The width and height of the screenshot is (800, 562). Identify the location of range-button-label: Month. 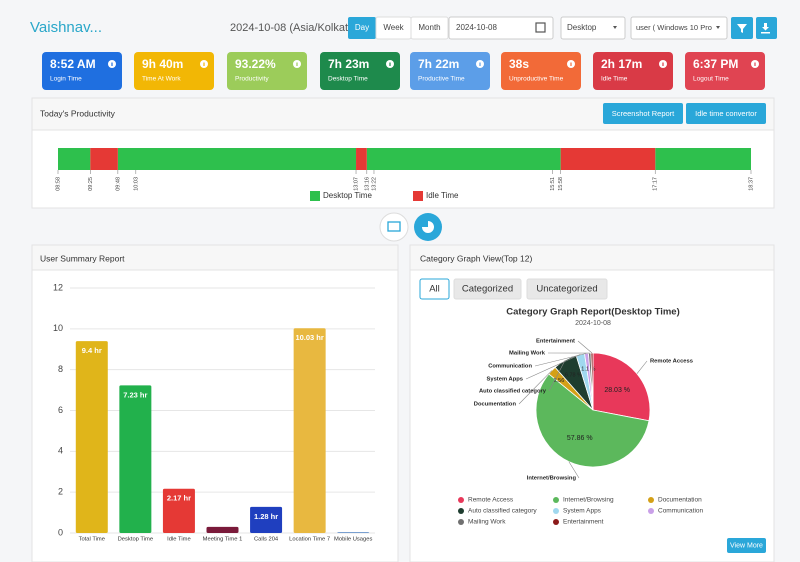
(429, 27).